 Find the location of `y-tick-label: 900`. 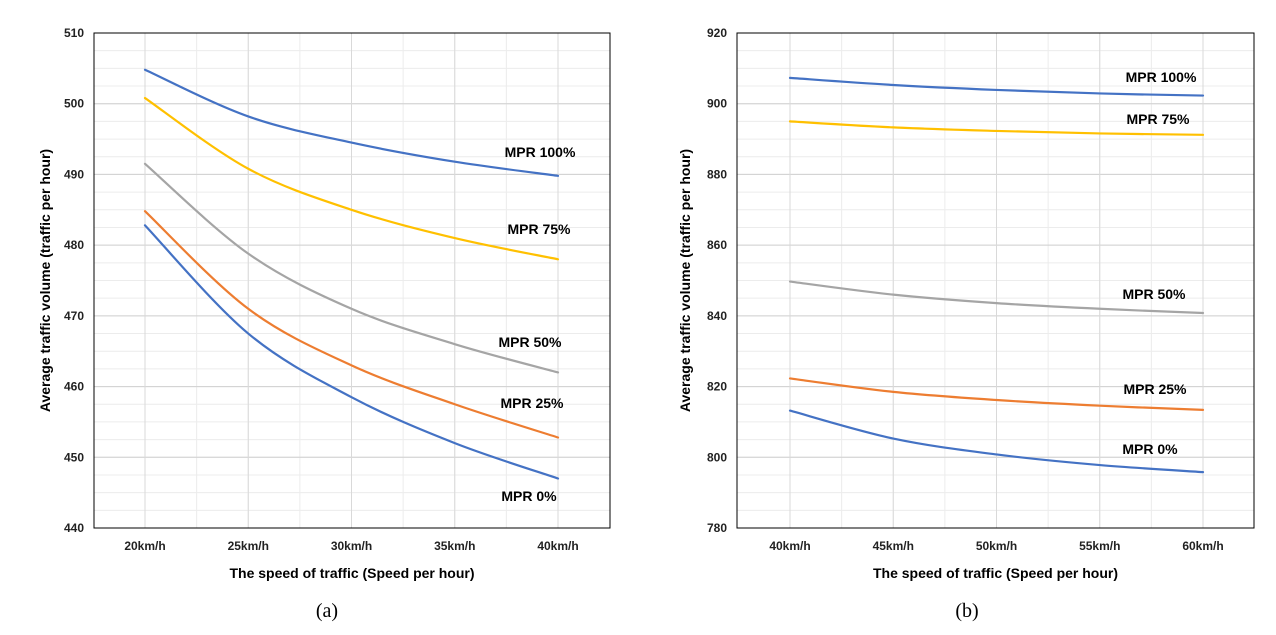

y-tick-label: 900 is located at coordinates (717, 104).